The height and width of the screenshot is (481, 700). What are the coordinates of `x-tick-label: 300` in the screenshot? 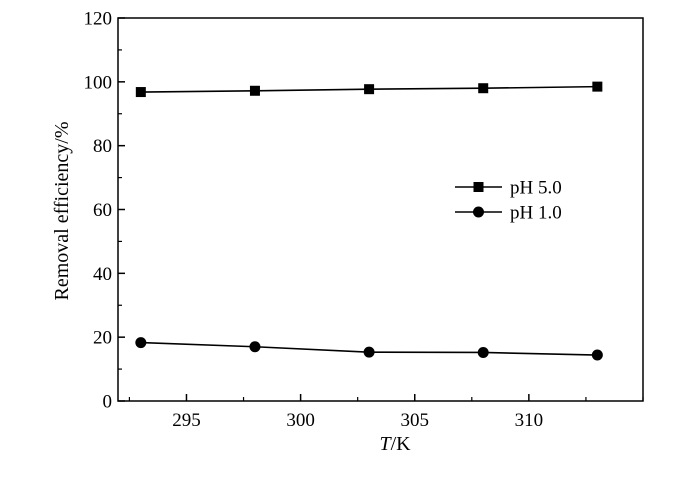 It's located at (300, 420).